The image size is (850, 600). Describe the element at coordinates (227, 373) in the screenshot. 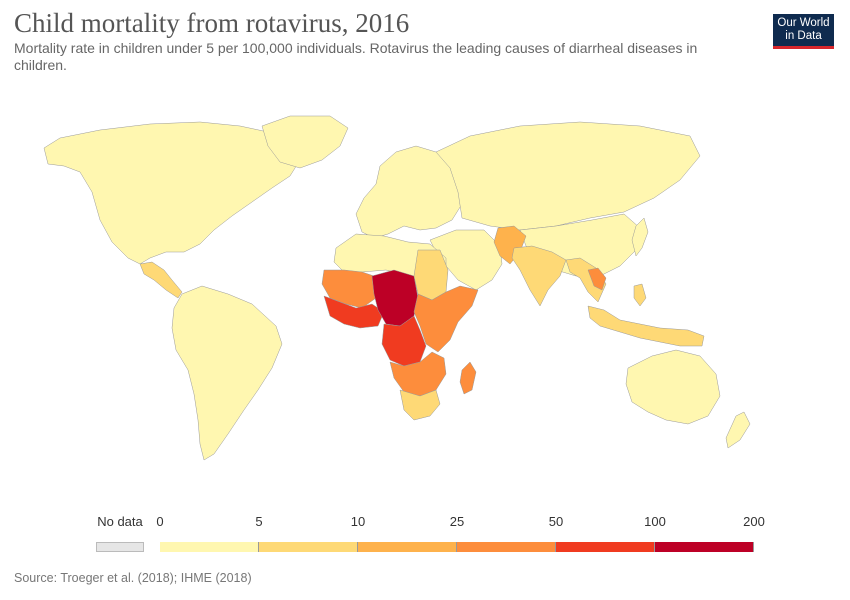

I see `region-south-america` at that location.